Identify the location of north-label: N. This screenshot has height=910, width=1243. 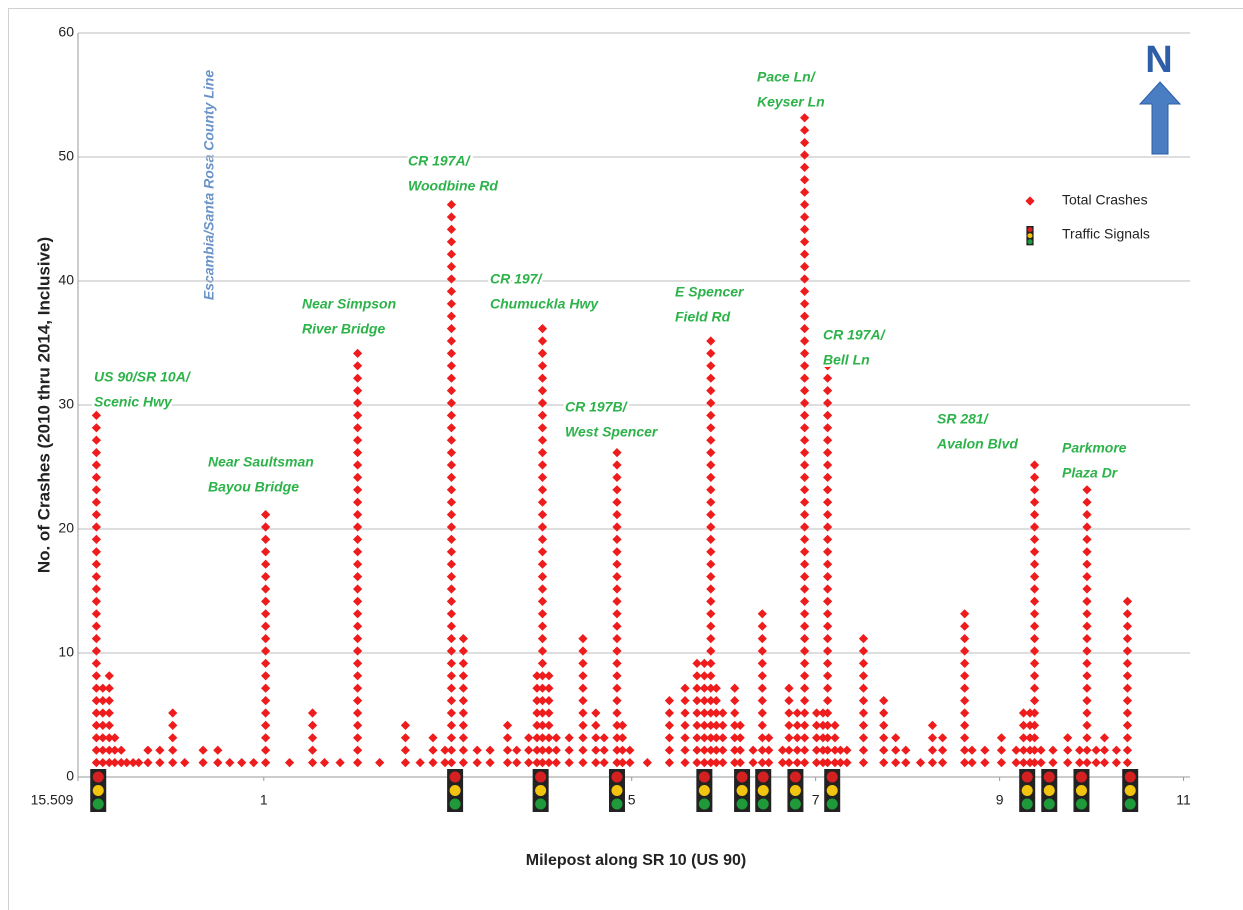
(1158, 60).